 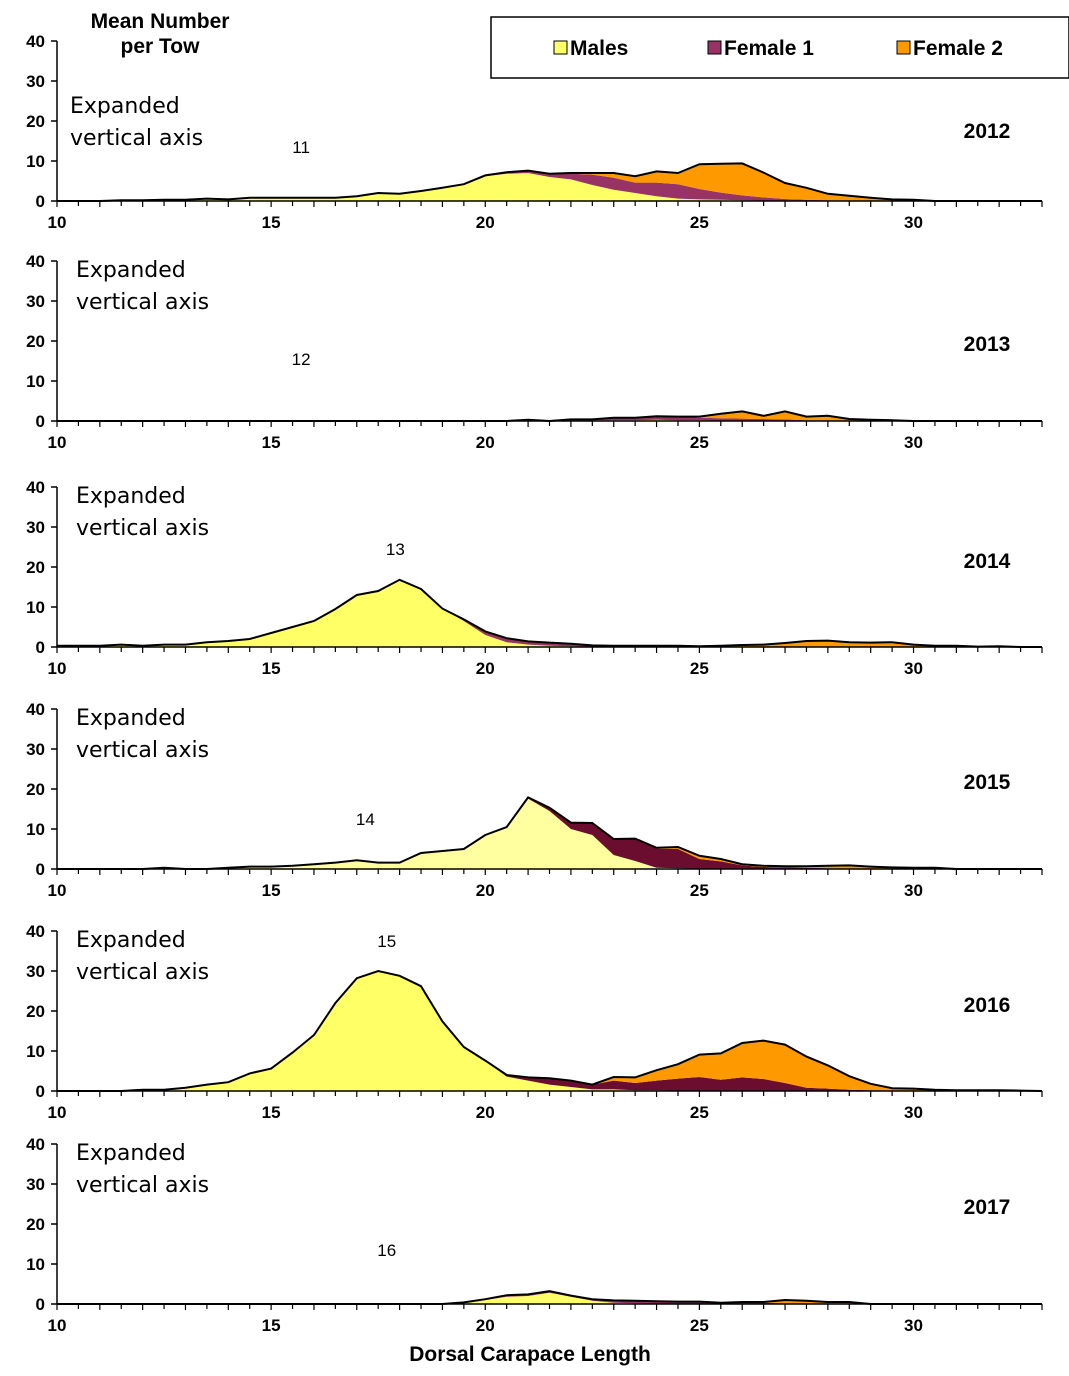 What do you see at coordinates (131, 270) in the screenshot?
I see `panel-note-line-1-2013: Expanded` at bounding box center [131, 270].